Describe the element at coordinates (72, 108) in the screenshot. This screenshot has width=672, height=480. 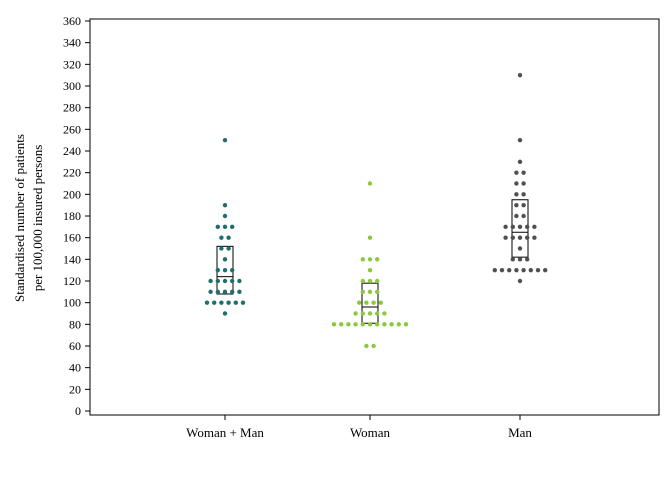
I see `y-tick-label: 280` at that location.